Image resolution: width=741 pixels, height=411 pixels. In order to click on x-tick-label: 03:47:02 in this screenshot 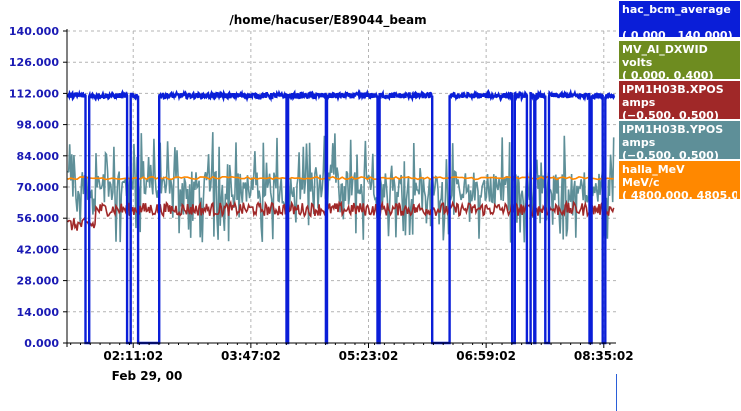, I will do `click(251, 356)`.